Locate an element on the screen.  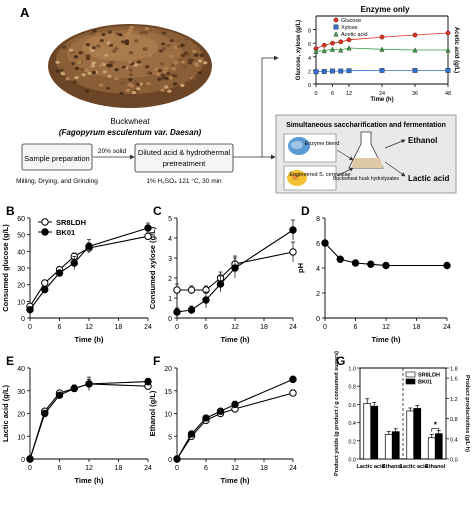
y-tick-label: 15 is located at coordinates (168, 392).